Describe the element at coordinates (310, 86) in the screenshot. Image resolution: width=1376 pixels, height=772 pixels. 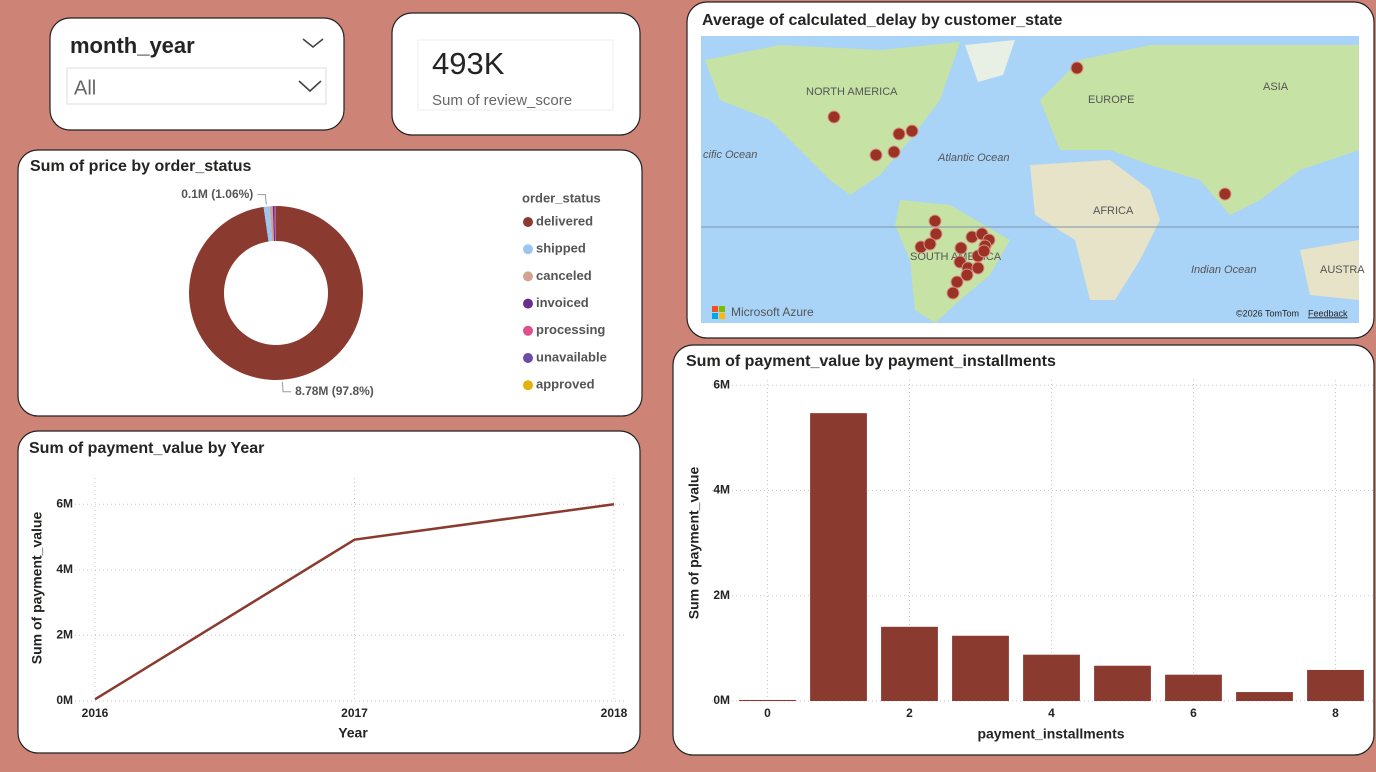
I see `dropdown-icon` at that location.